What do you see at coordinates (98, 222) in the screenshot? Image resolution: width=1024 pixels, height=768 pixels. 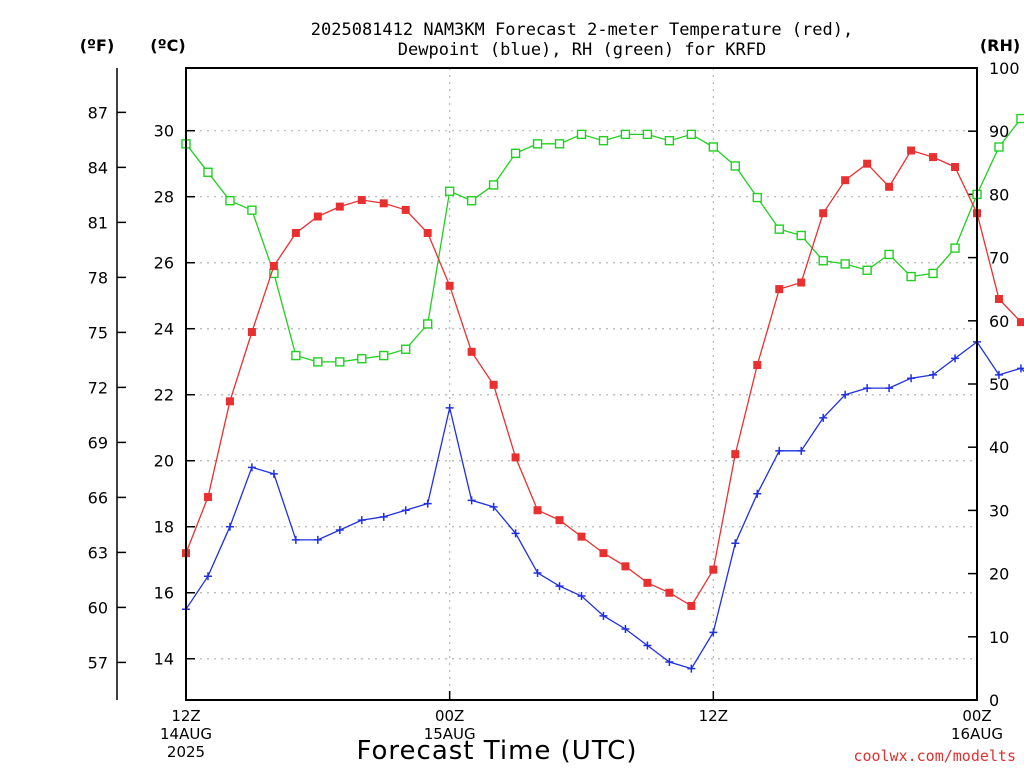 I see `fahrenheit-tick-label: 81` at bounding box center [98, 222].